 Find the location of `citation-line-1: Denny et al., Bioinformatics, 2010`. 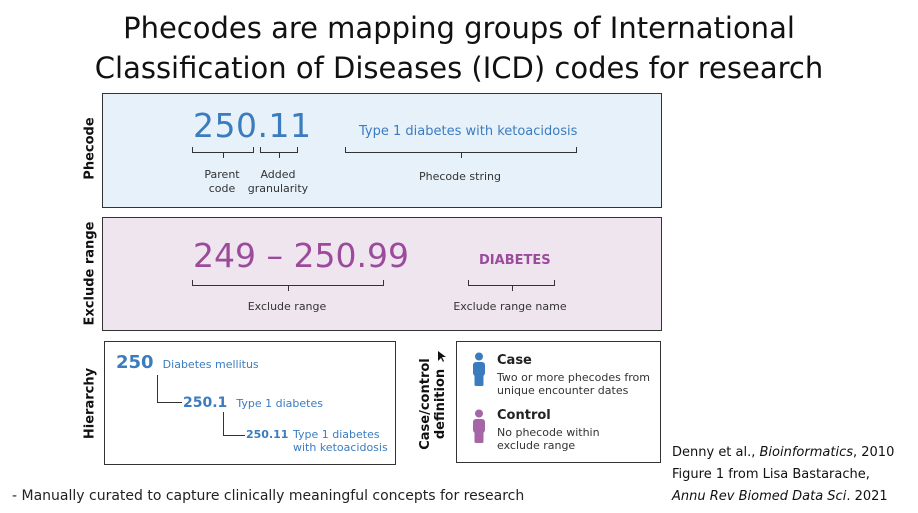

citation-line-1: Denny et al., Bioinformatics, 2010 is located at coordinates (783, 453).